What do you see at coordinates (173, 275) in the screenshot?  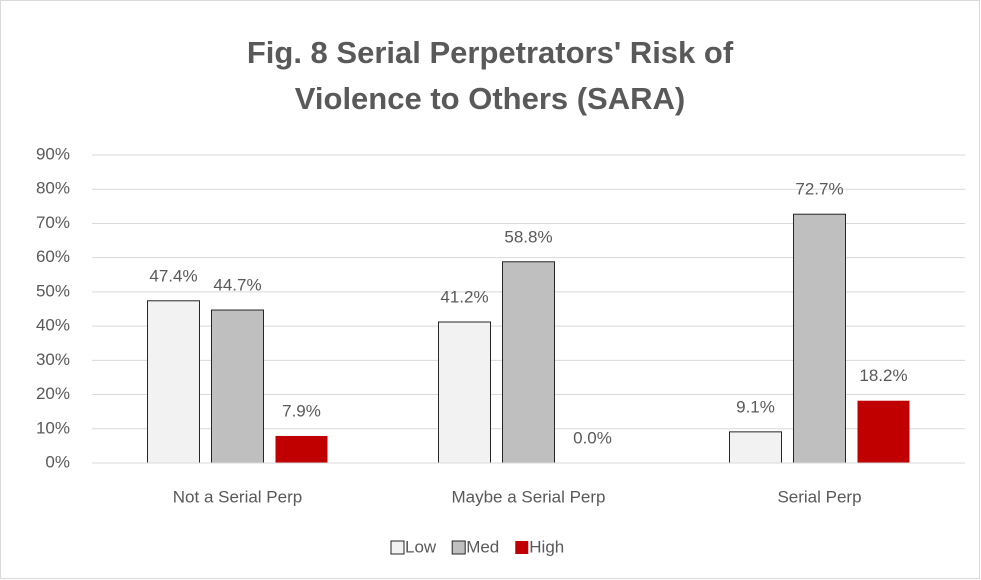 I see `value-label: 47.4%` at bounding box center [173, 275].